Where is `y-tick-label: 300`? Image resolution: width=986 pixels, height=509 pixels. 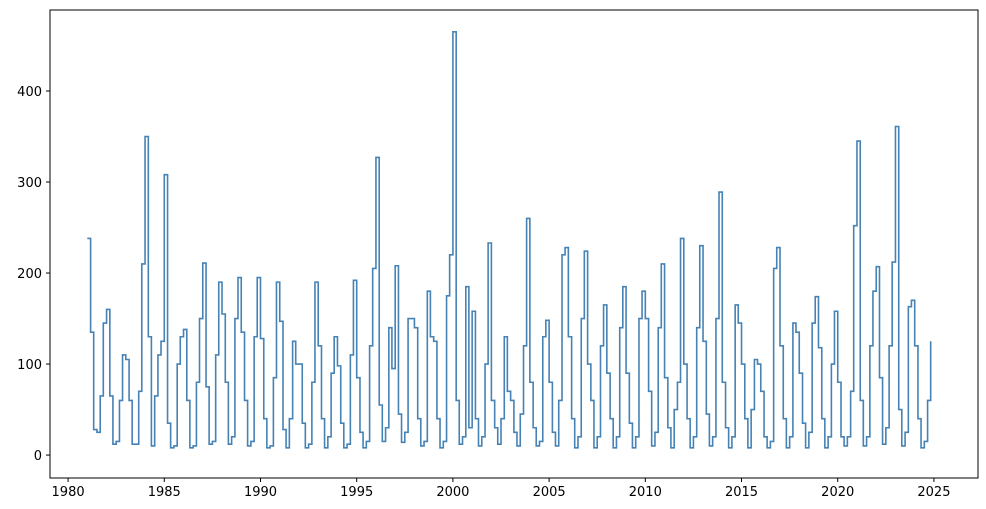
y-tick-label: 300 is located at coordinates (29, 183).